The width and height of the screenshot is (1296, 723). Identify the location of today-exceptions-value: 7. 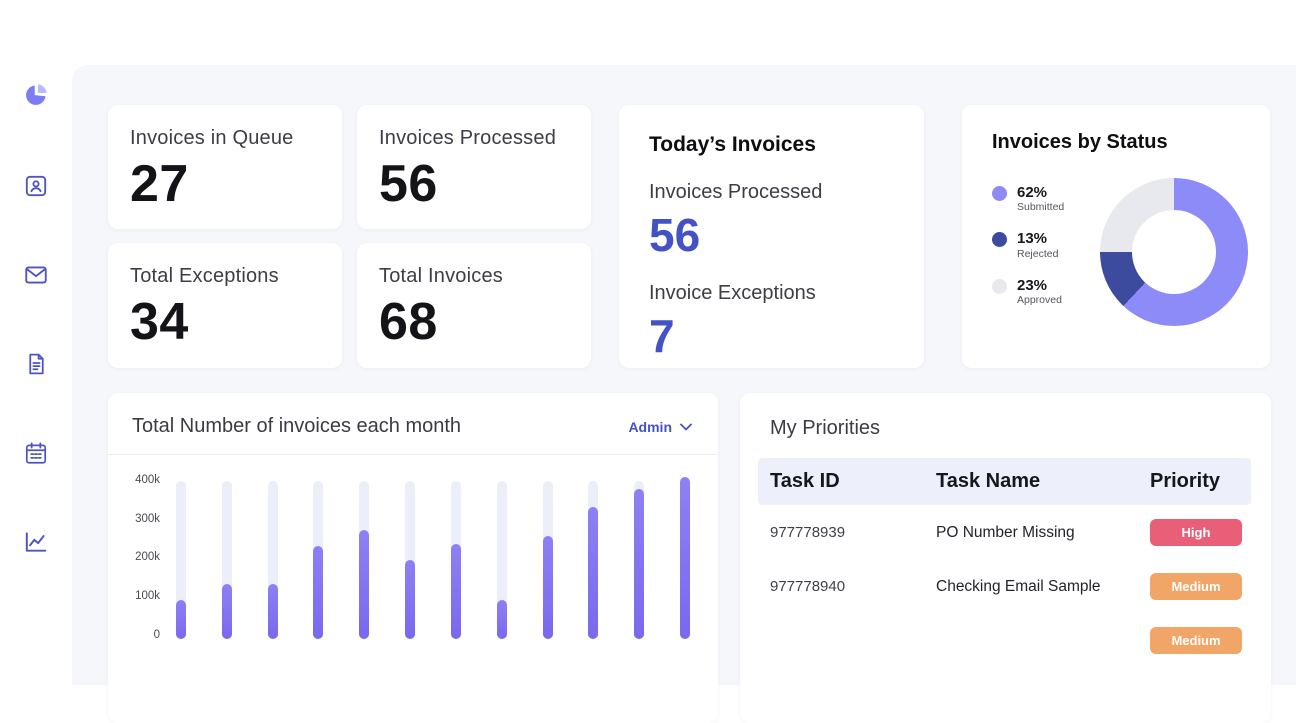
(662, 336).